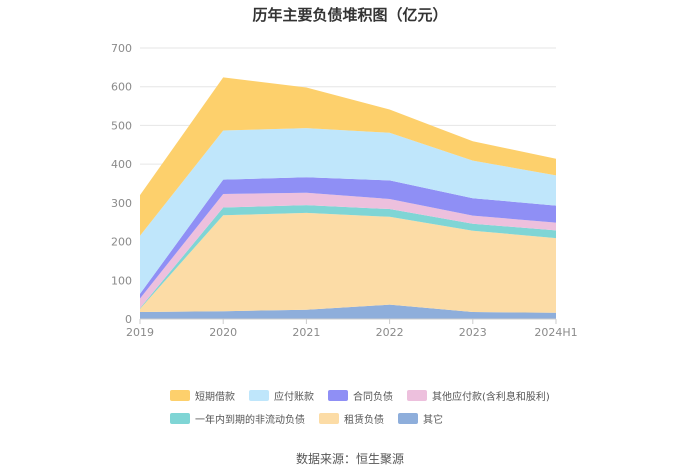 This screenshot has width=700, height=473. I want to click on legend-item: 一年内到期的非流动负债, so click(237, 418).